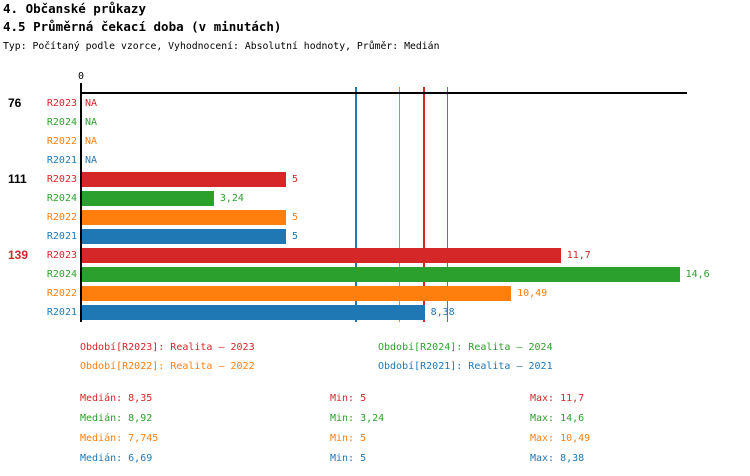 This screenshot has height=476, width=750. I want to click on y-axis-line, so click(81, 202).